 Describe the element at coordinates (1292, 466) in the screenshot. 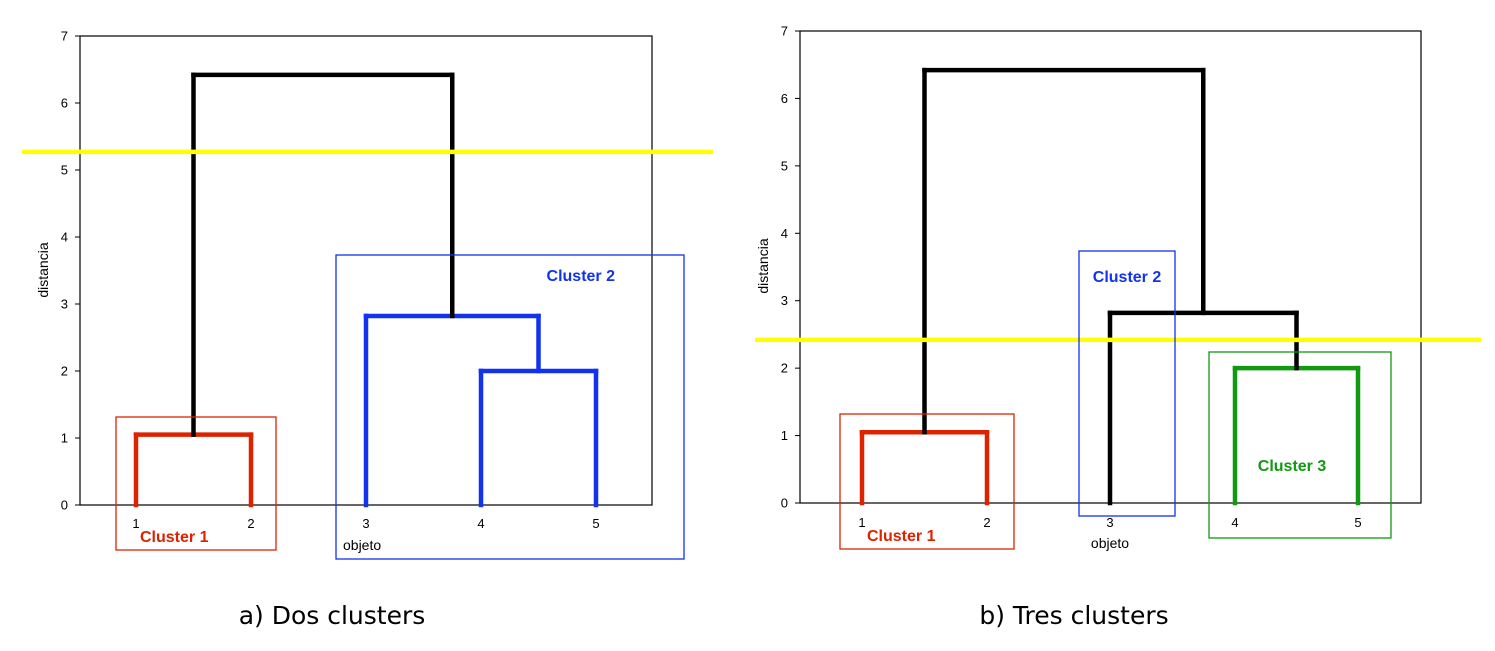

I see `cluster-label-3: Cluster 3` at that location.